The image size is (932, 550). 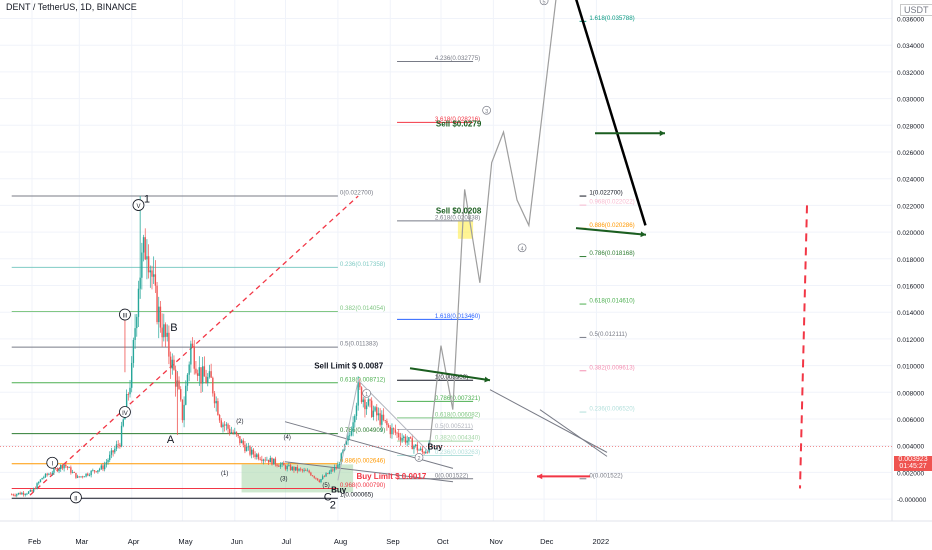 What do you see at coordinates (611, 409) in the screenshot?
I see `fib-level-label: 0.236(0.006520)` at bounding box center [611, 409].